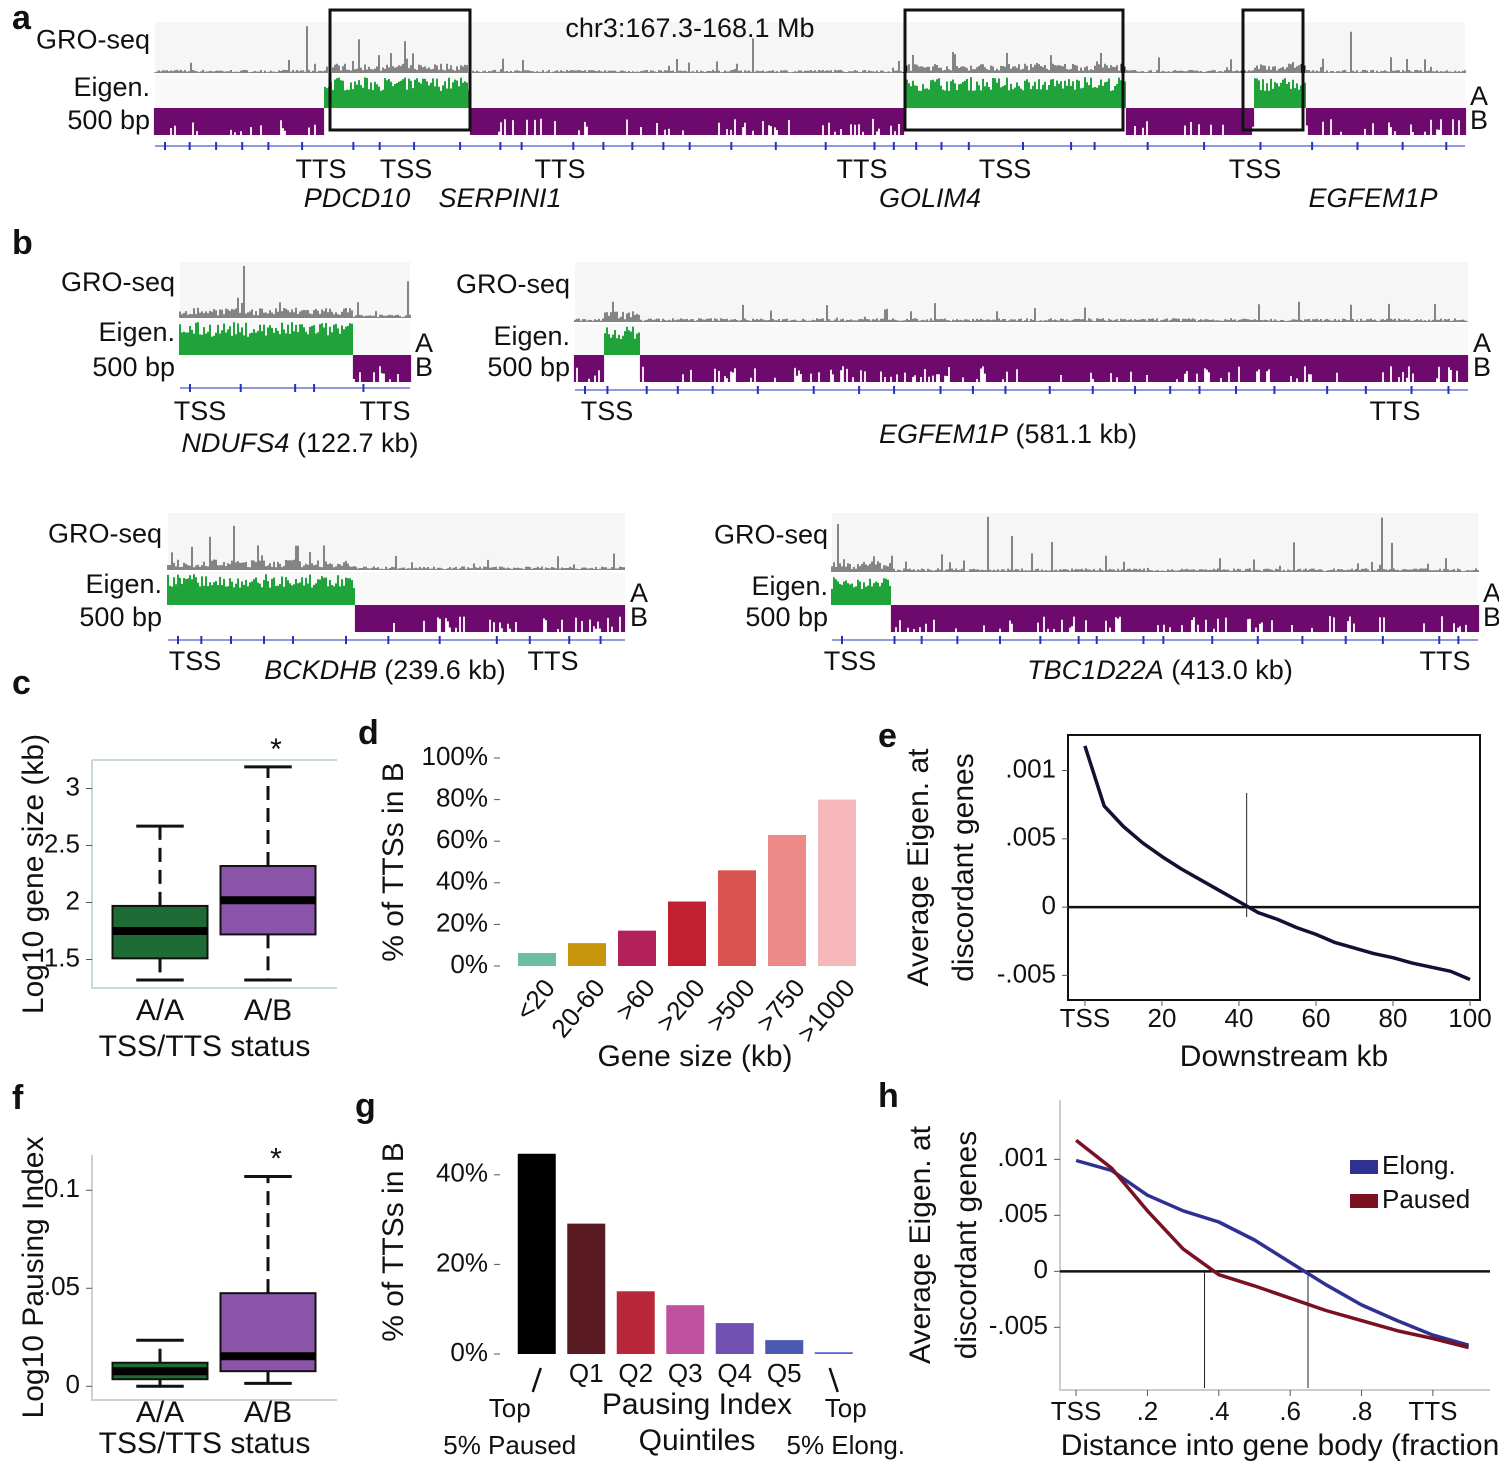 The height and width of the screenshot is (1467, 1499). Describe the element at coordinates (445, 670) in the screenshot. I see `gene-size: (239.6 kb)` at that location.